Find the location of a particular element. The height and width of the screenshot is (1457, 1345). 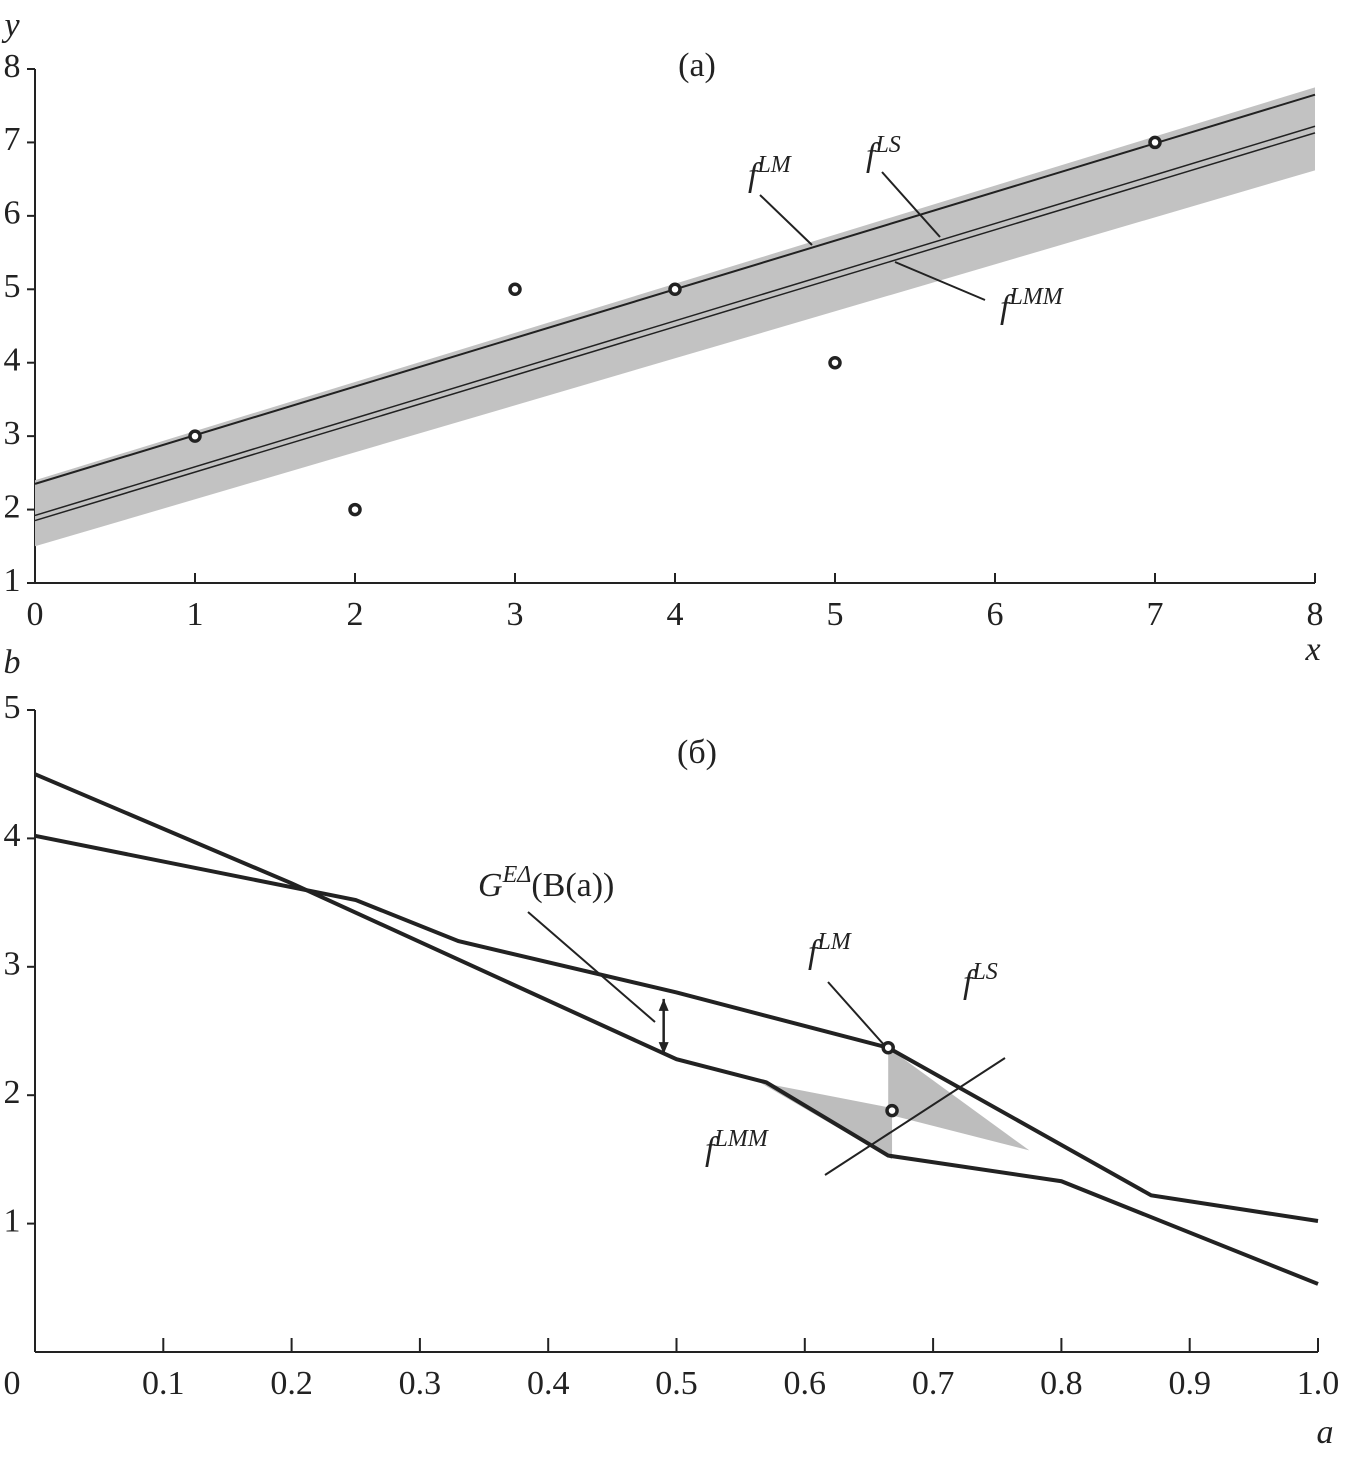

chart-title: (б) is located at coordinates (697, 752).